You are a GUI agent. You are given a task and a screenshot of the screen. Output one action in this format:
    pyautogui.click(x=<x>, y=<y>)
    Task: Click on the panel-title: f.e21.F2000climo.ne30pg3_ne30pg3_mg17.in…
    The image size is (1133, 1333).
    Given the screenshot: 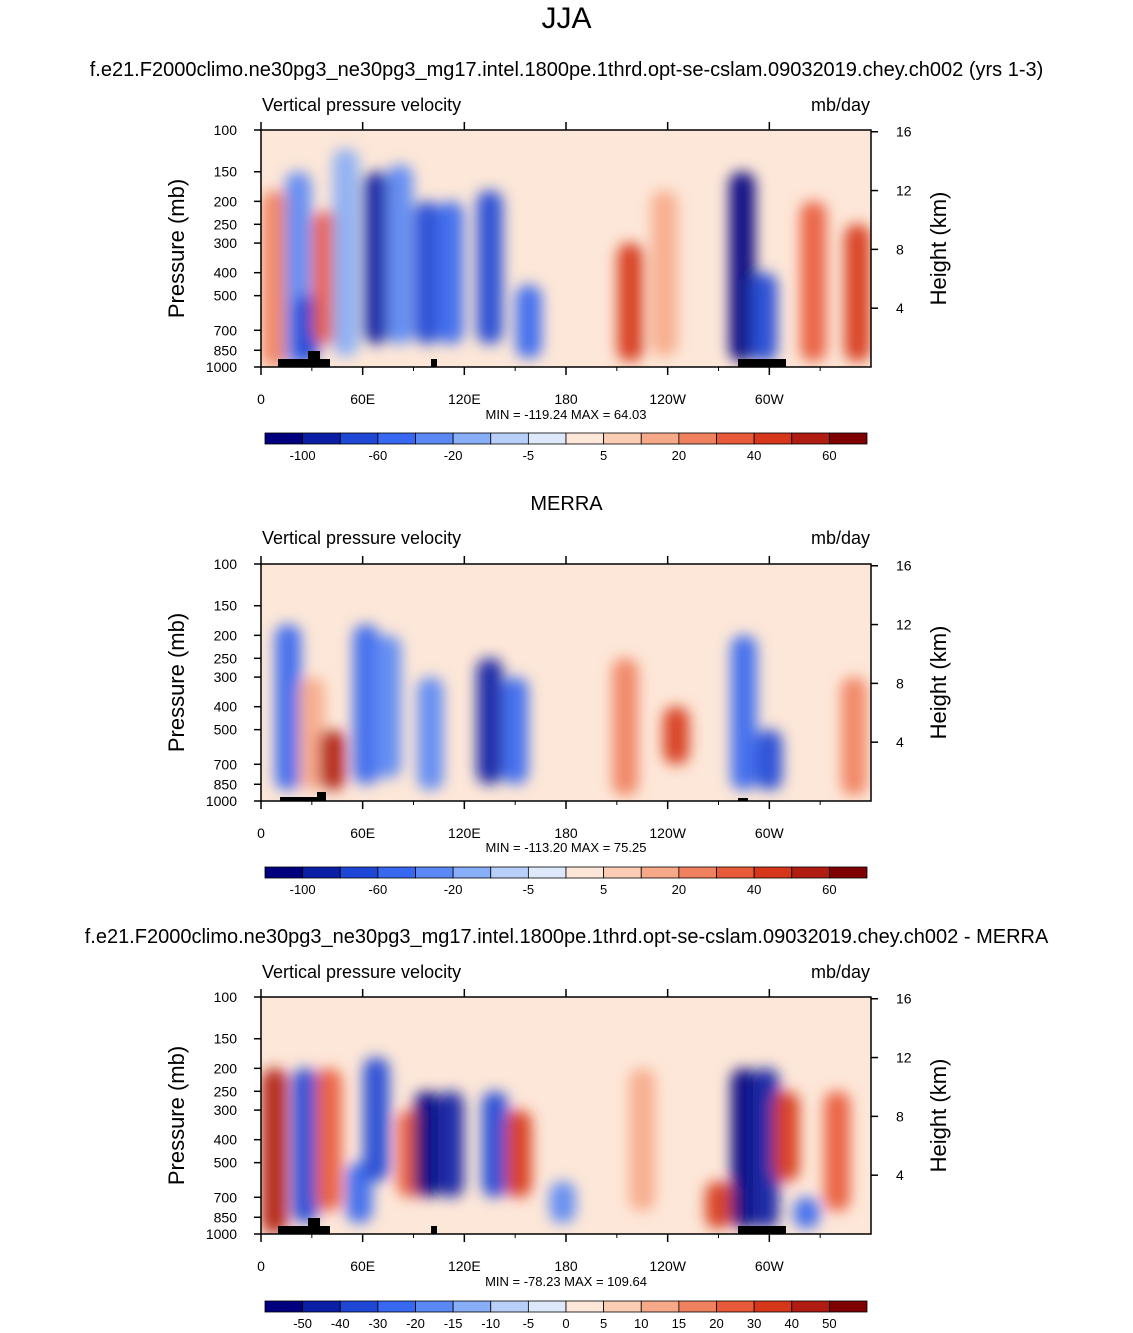 What is the action you would take?
    pyautogui.click(x=566, y=937)
    